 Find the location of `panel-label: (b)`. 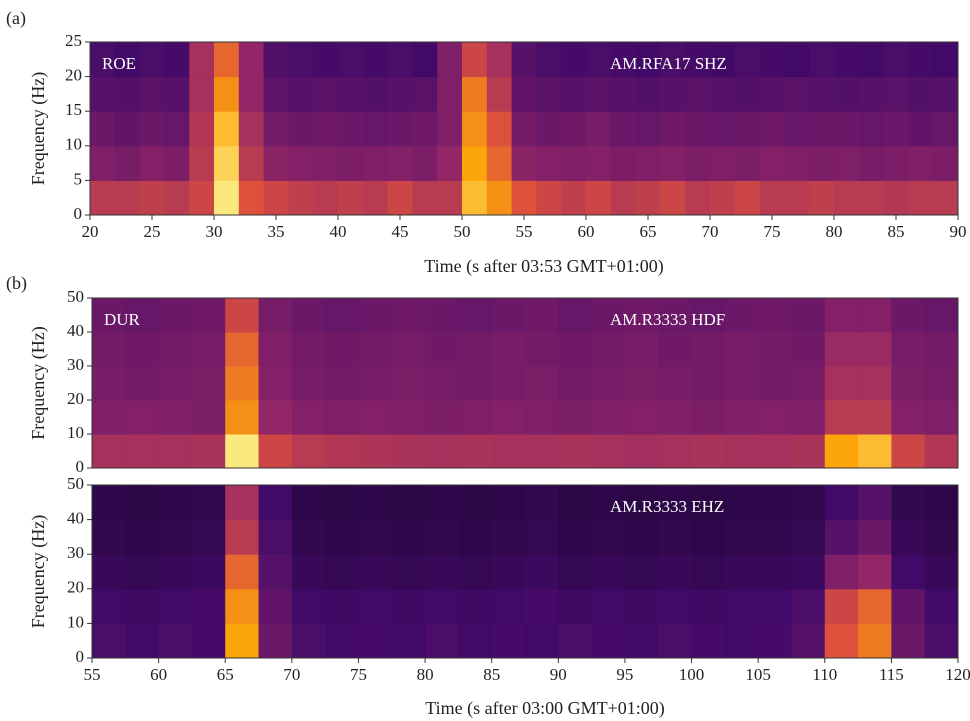

panel-label: (b) is located at coordinates (16, 283).